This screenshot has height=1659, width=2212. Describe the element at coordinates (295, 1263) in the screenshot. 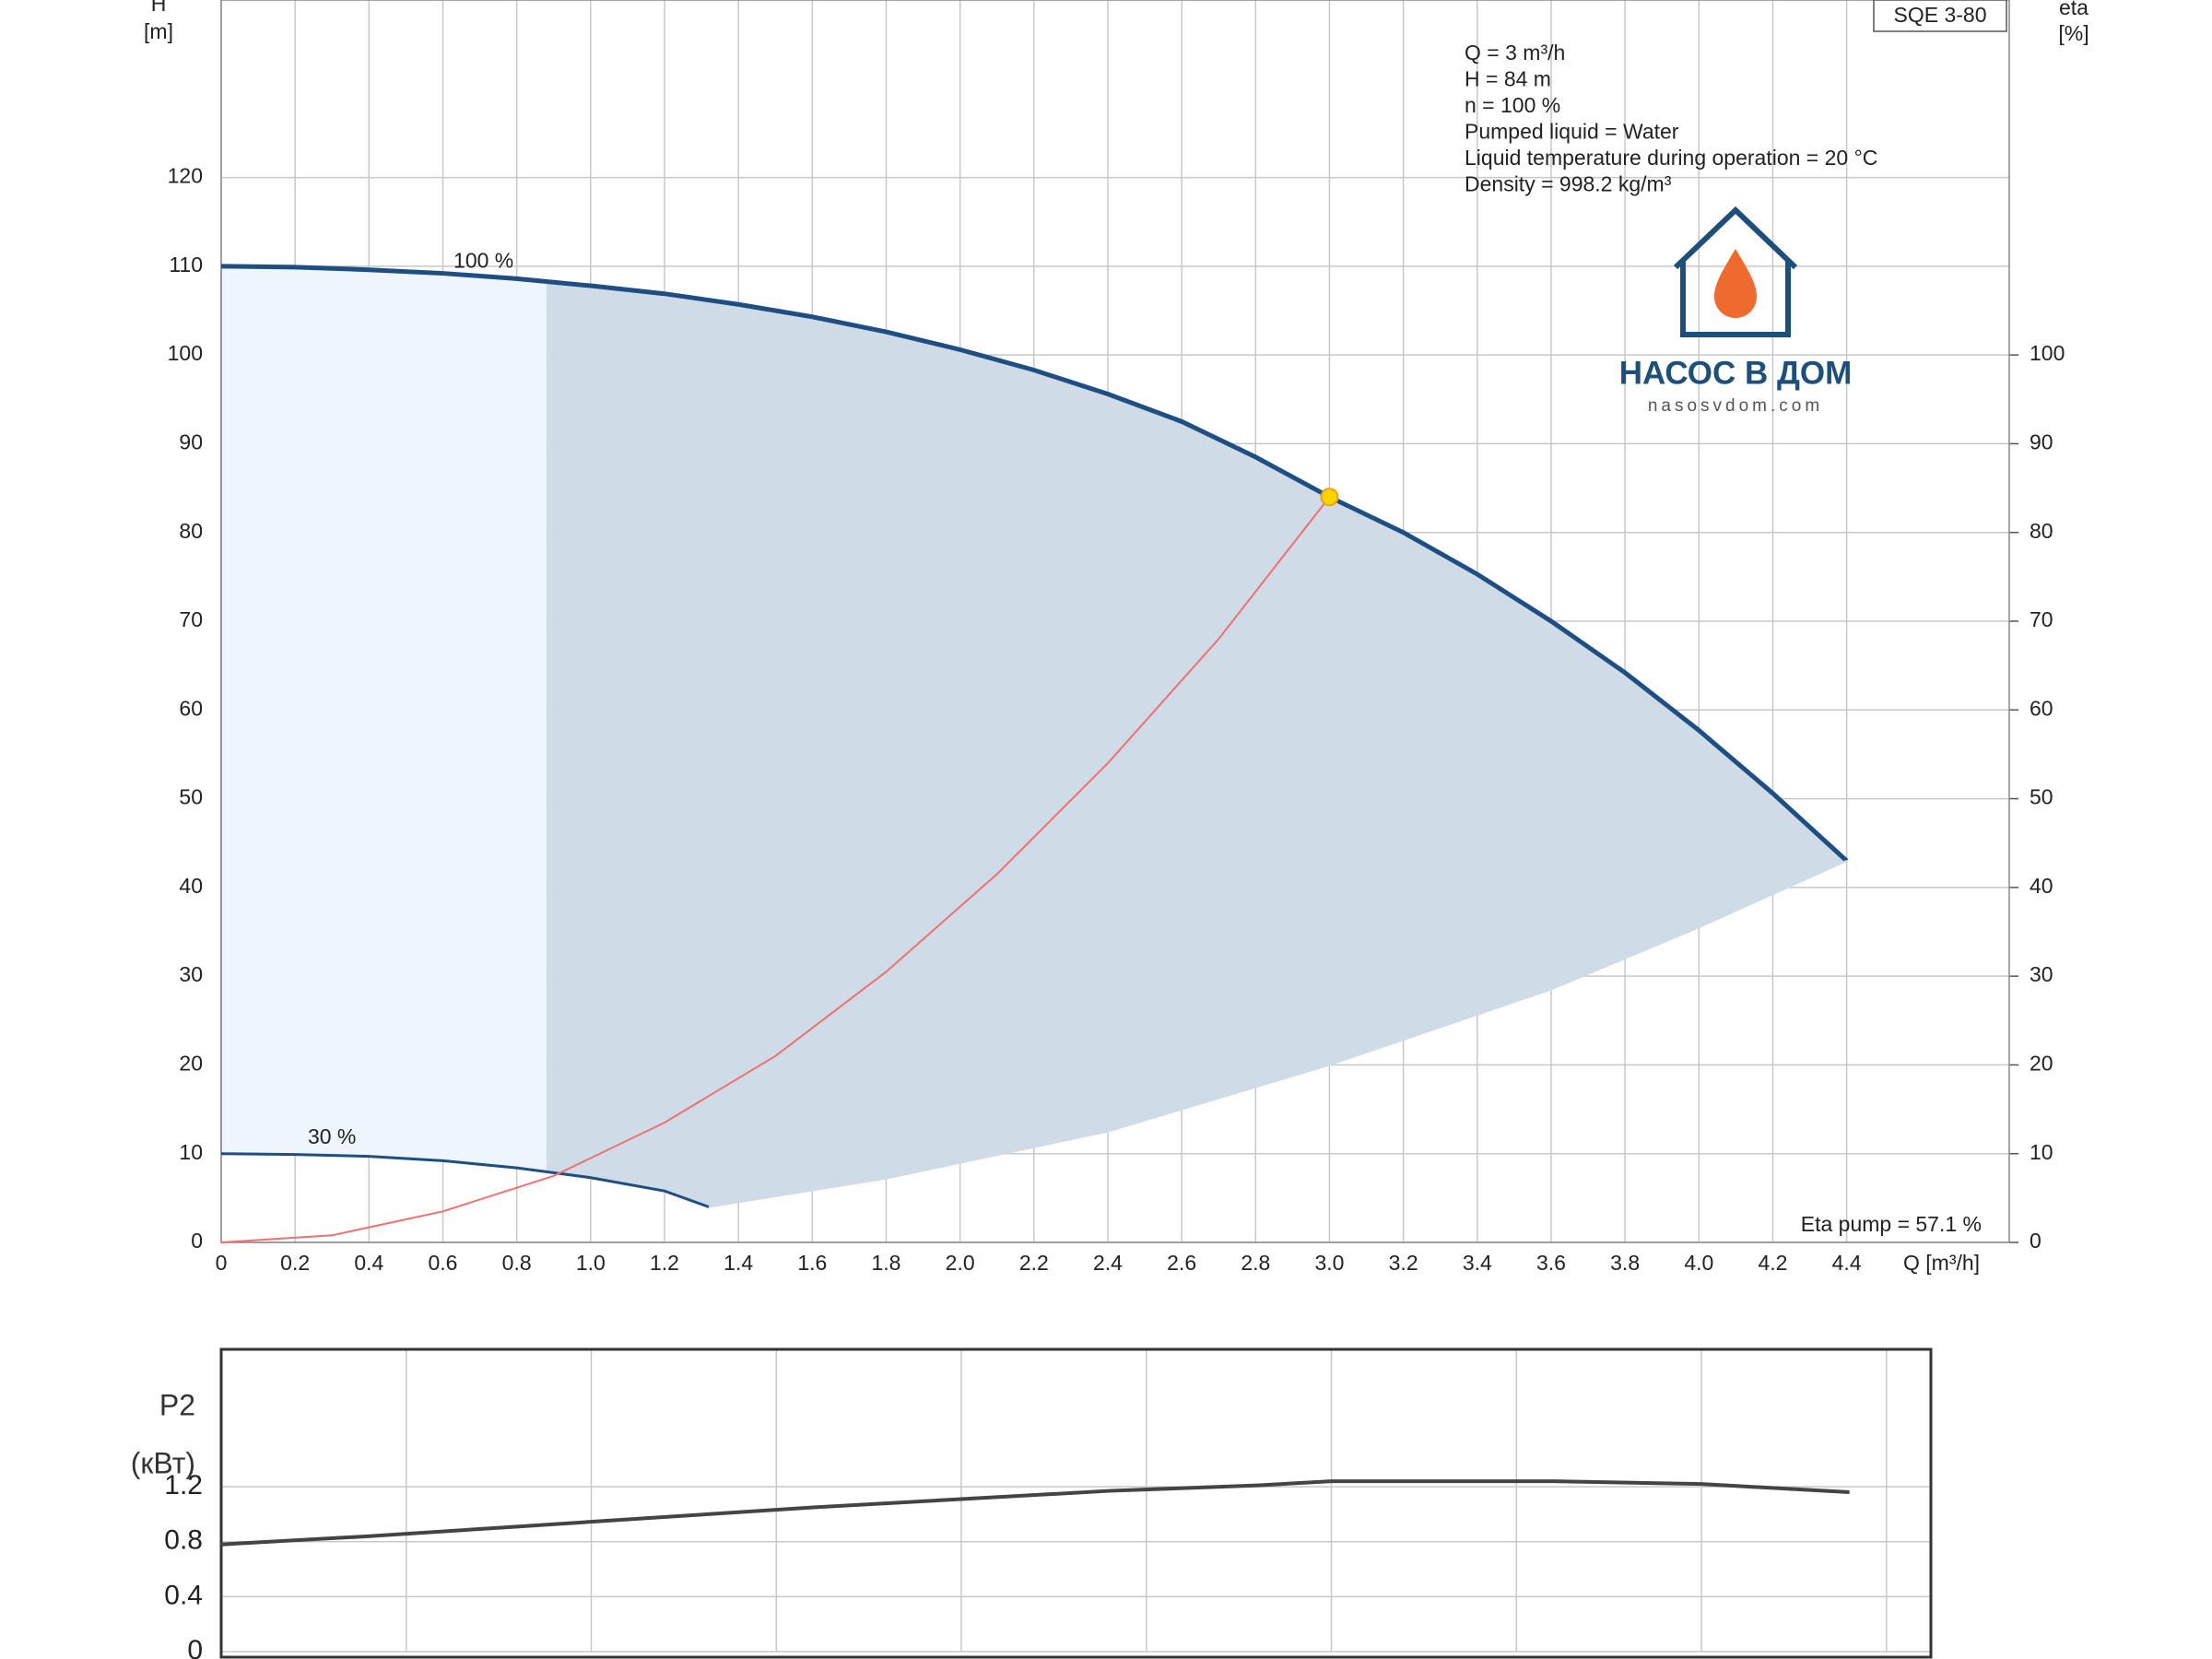

I see `x-tick-label: 0.2` at that location.